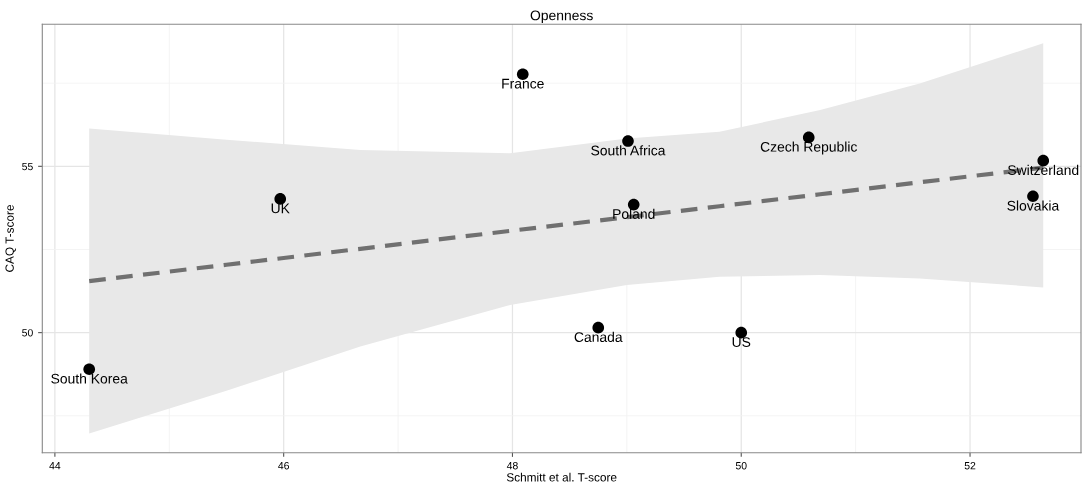 Image resolution: width=1082 pixels, height=487 pixels. What do you see at coordinates (561, 17) in the screenshot?
I see `chart-title: Openness` at bounding box center [561, 17].